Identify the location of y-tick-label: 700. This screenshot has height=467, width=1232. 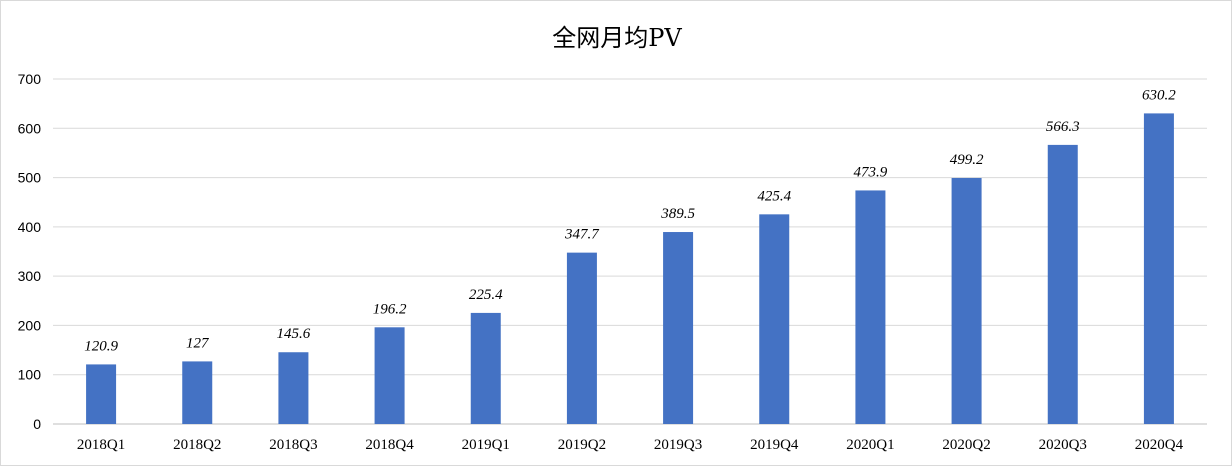
(30, 79).